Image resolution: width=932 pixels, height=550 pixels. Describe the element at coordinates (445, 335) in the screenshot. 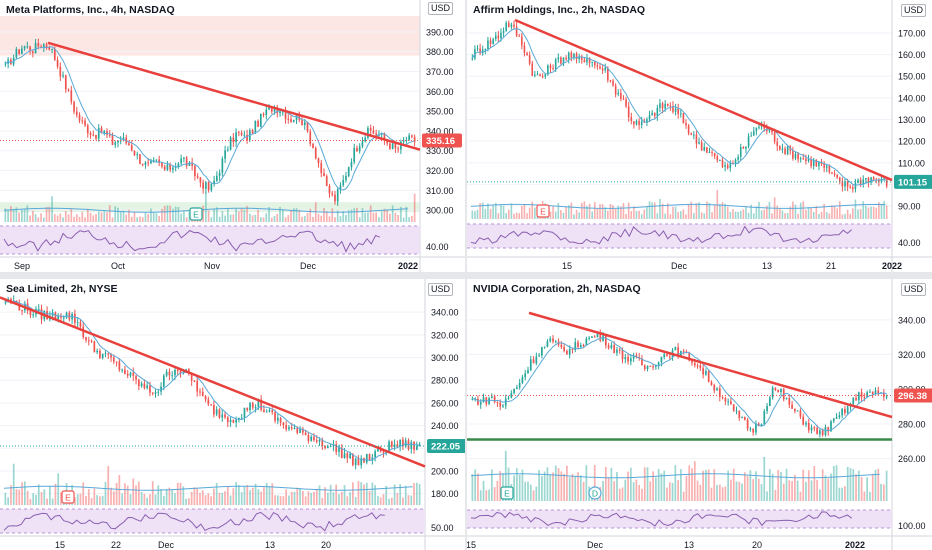

I see `y-tick-label: 320.00` at that location.